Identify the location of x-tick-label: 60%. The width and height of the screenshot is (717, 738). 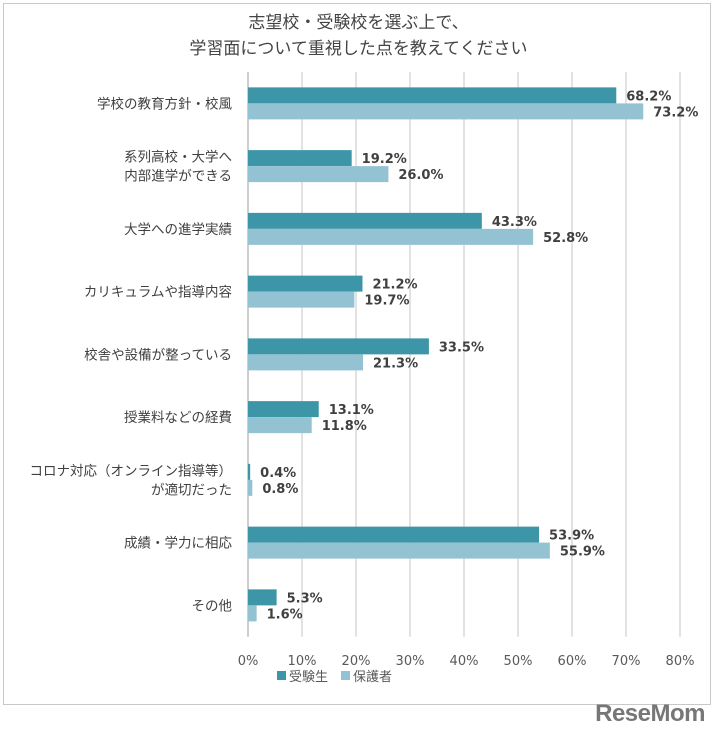
(572, 661).